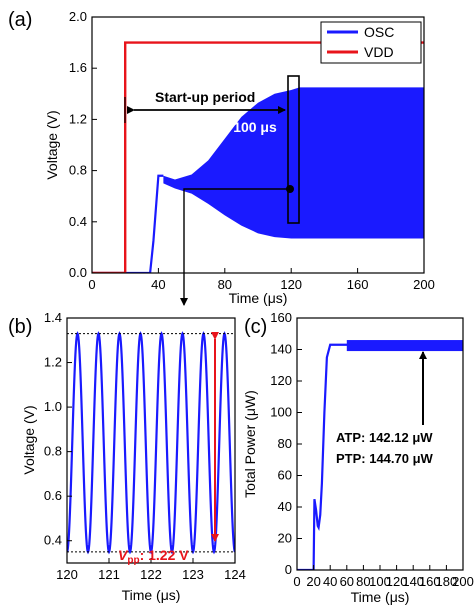  Describe the element at coordinates (380, 597) in the screenshot. I see `panel-c-xlabel: Time (μs)` at that location.